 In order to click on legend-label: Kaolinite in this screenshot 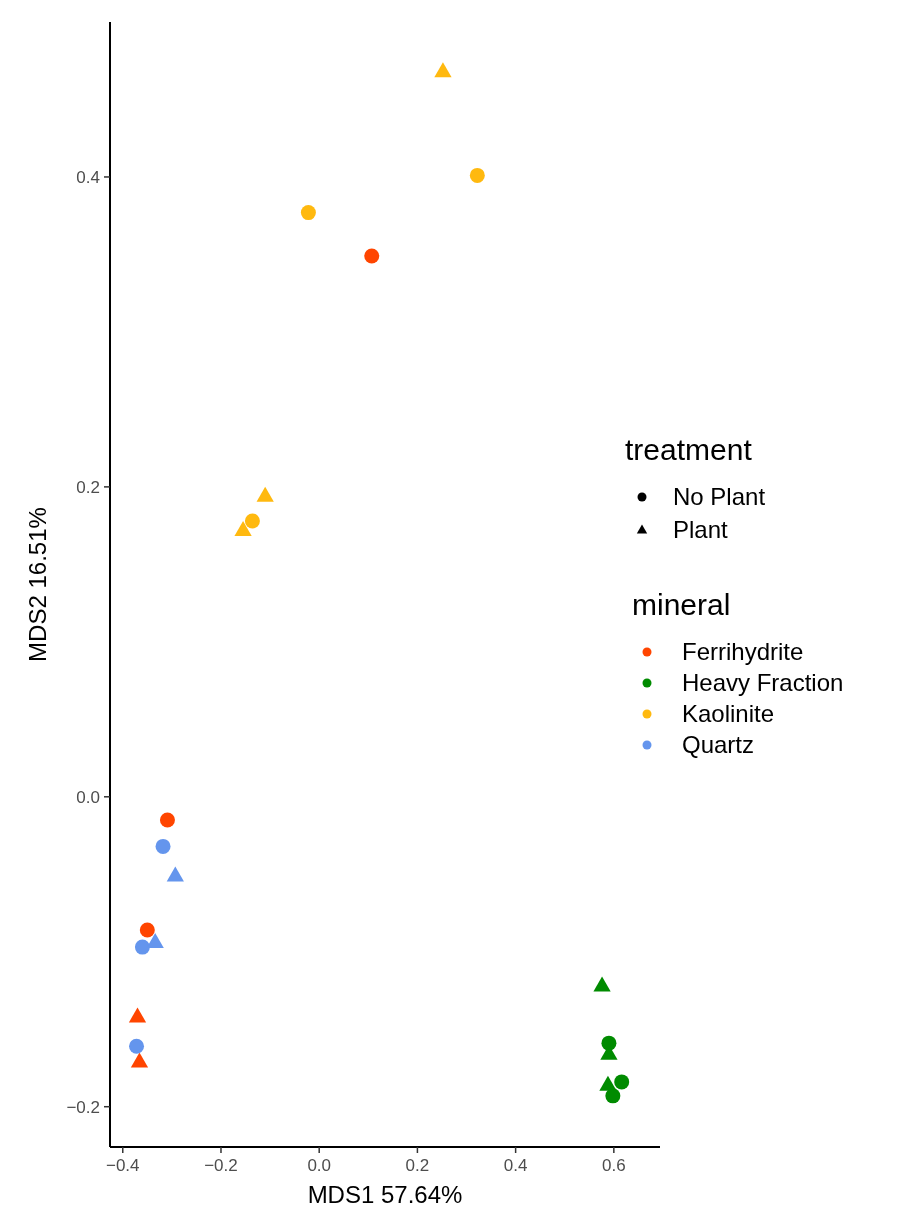, I will do `click(728, 714)`.